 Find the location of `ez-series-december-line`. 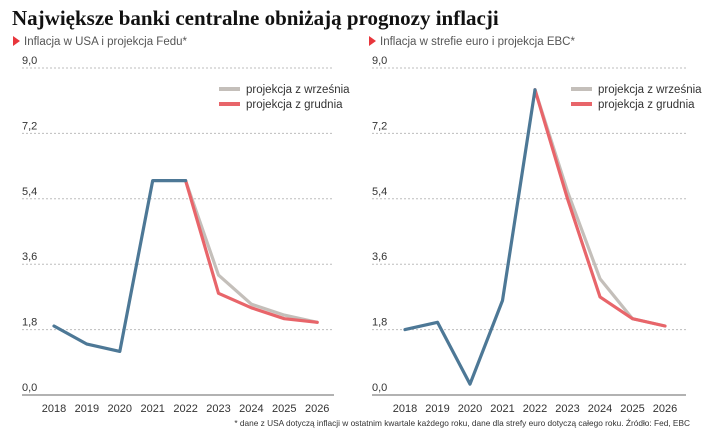

ez-series-december-line is located at coordinates (600, 208).